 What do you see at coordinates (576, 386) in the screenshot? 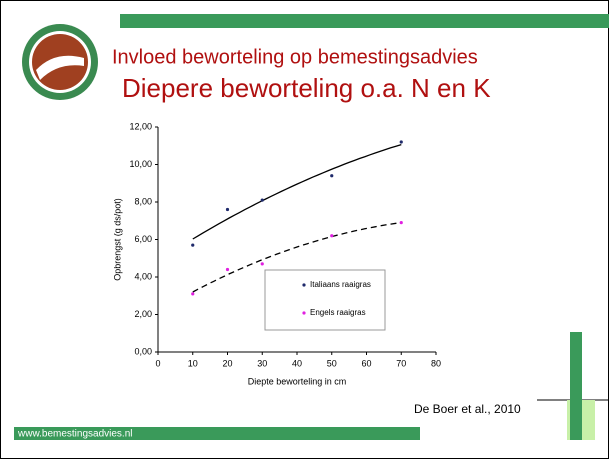
I see `deco-bar` at bounding box center [576, 386].